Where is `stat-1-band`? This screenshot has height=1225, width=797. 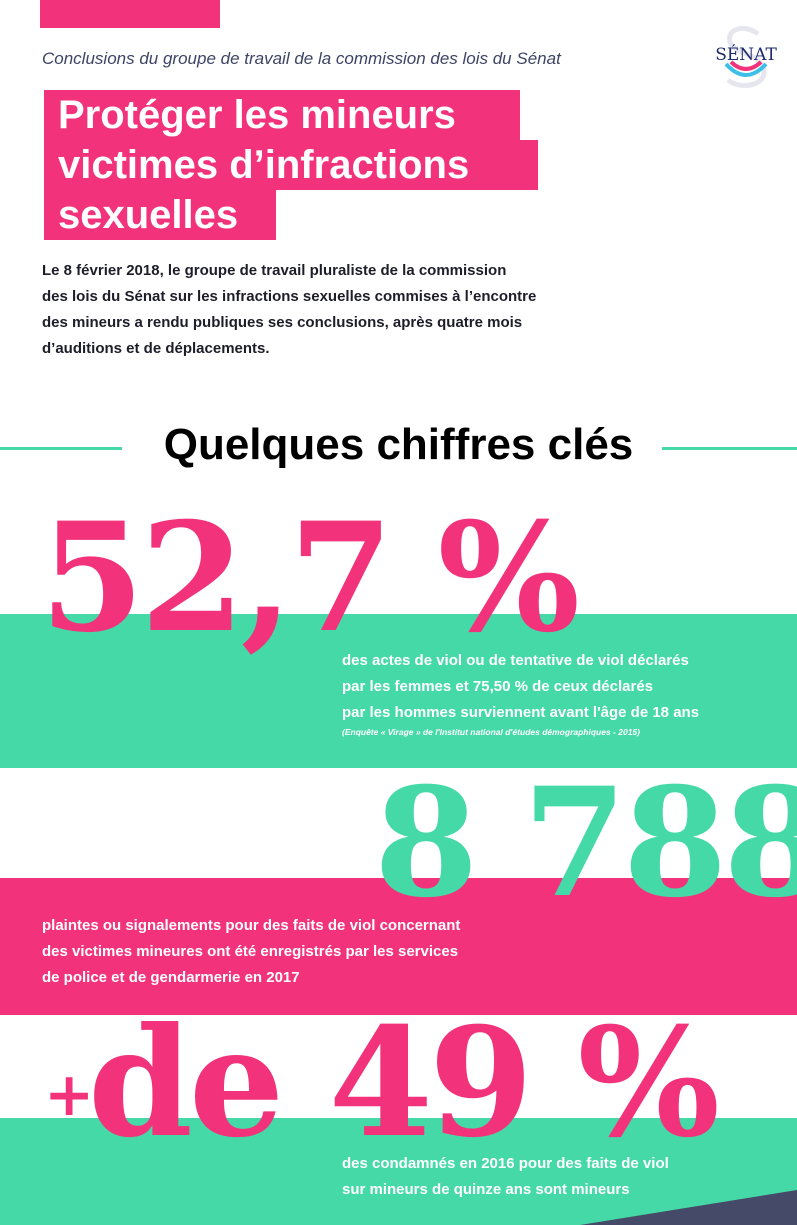 stat-1-band is located at coordinates (398, 691).